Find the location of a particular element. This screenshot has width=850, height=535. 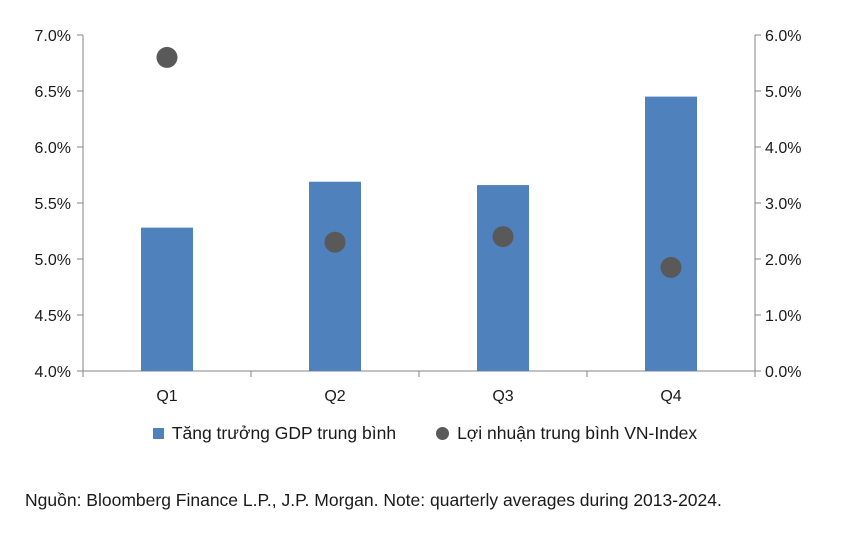

left-tick-label: 4.0% is located at coordinates (53, 372).